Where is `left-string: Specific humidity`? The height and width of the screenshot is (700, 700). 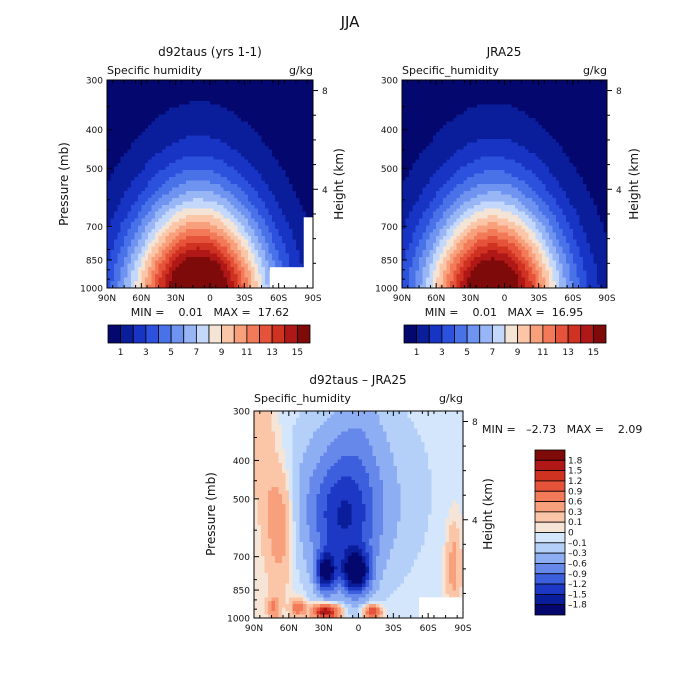 left-string: Specific humidity is located at coordinates (154, 70).